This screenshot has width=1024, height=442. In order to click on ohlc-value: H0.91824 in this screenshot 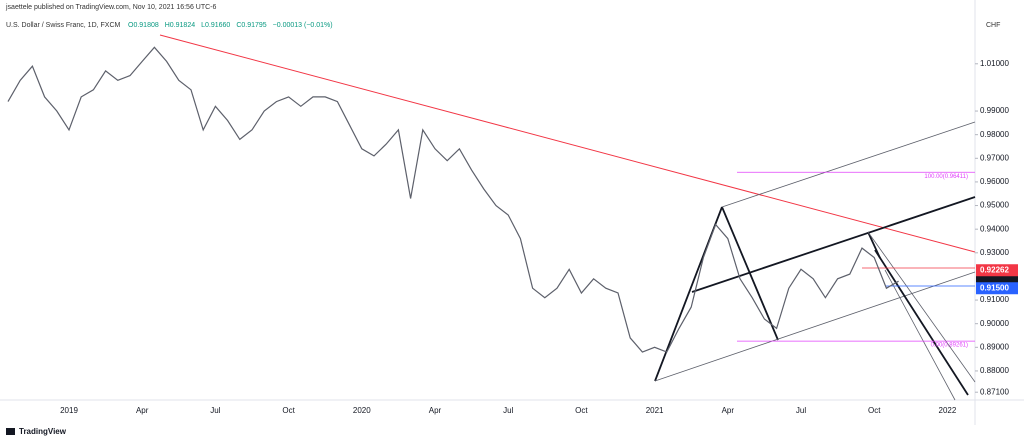, I will do `click(180, 25)`.